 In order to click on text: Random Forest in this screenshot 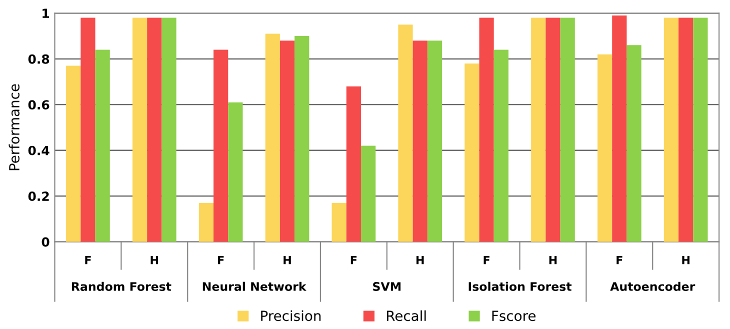, I will do `click(122, 286)`.